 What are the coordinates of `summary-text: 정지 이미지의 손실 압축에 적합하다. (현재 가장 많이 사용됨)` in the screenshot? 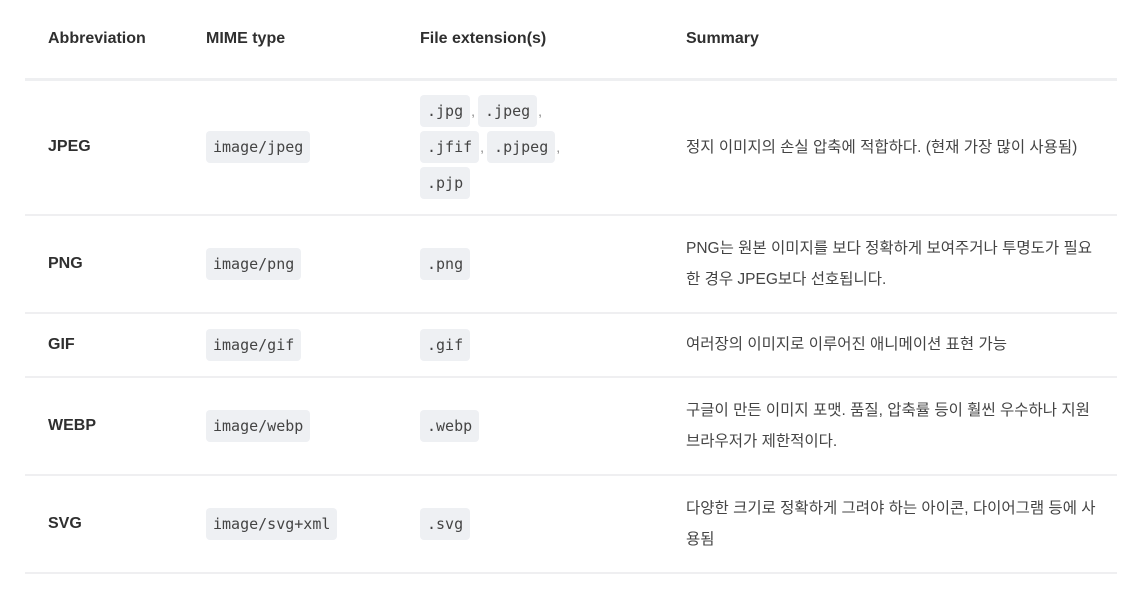 It's located at (882, 147).